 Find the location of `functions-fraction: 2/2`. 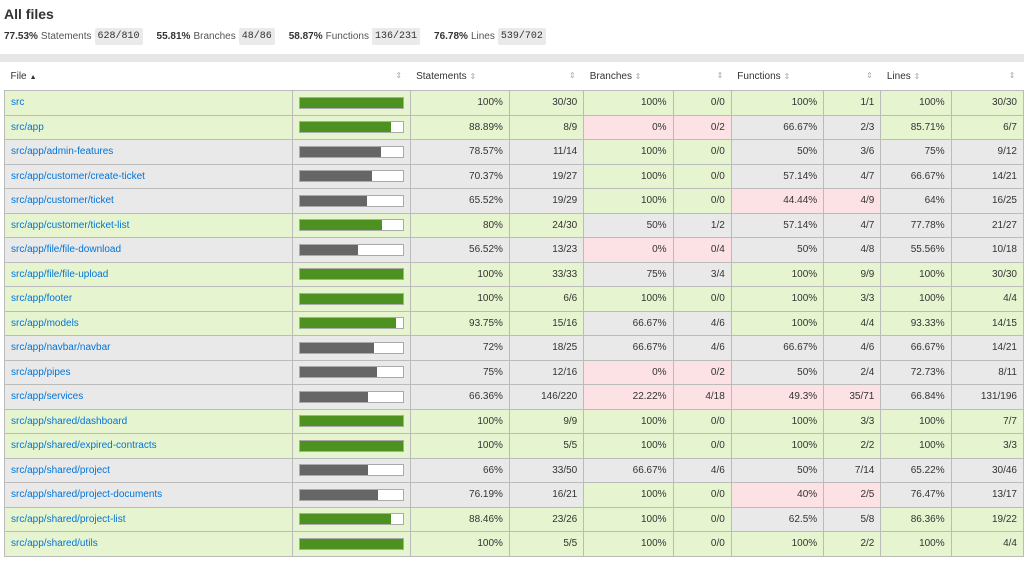

functions-fraction: 2/2 is located at coordinates (852, 446).